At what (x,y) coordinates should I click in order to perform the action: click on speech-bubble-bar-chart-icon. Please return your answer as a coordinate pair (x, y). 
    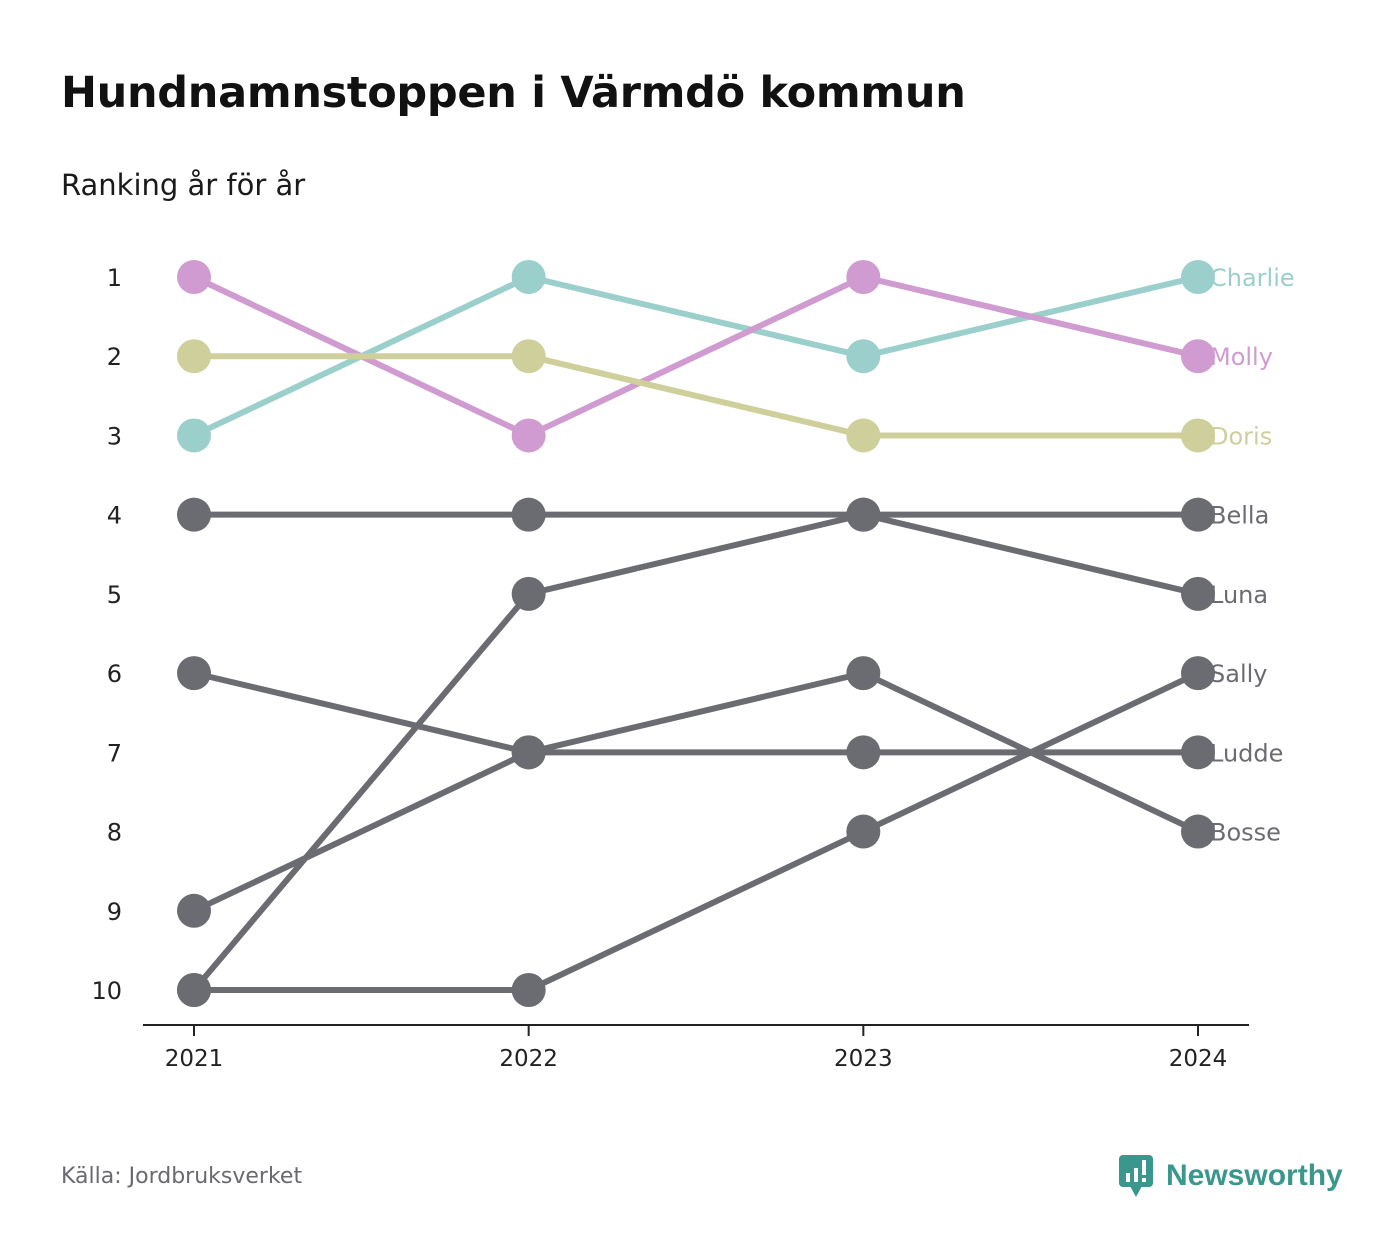
    Looking at the image, I should click on (1136, 1176).